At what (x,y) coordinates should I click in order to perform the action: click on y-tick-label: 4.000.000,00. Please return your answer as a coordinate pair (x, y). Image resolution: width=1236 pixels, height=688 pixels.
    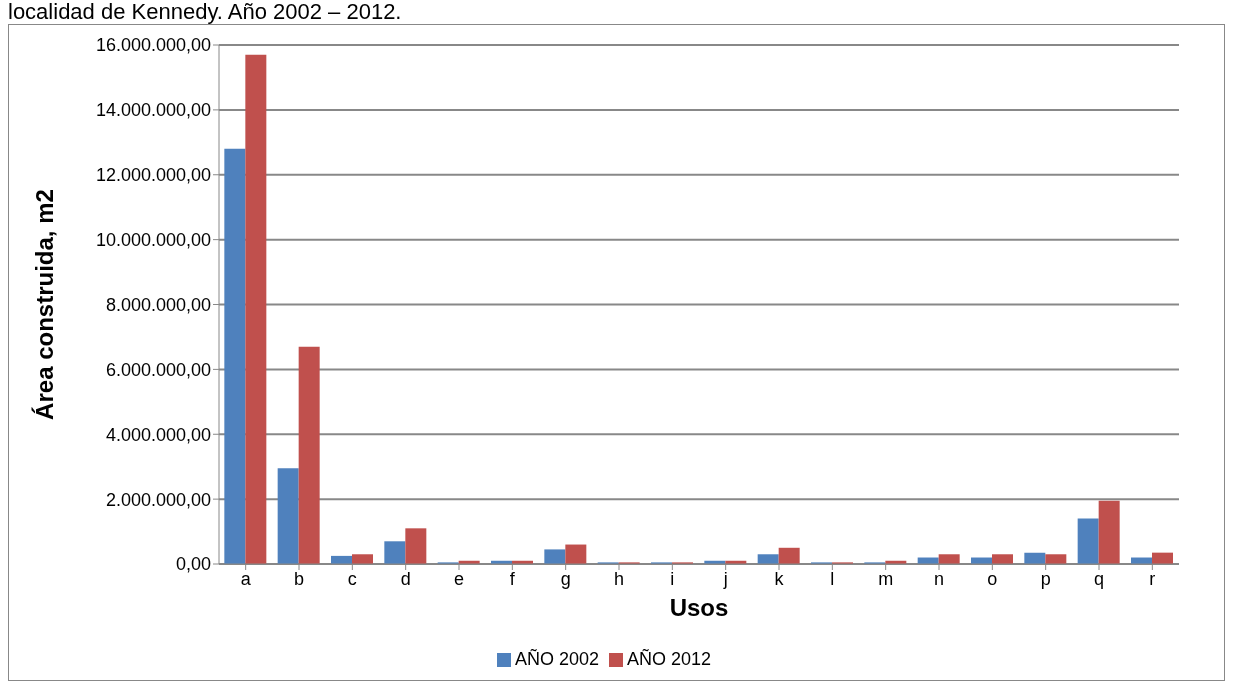
    Looking at the image, I should click on (158, 434).